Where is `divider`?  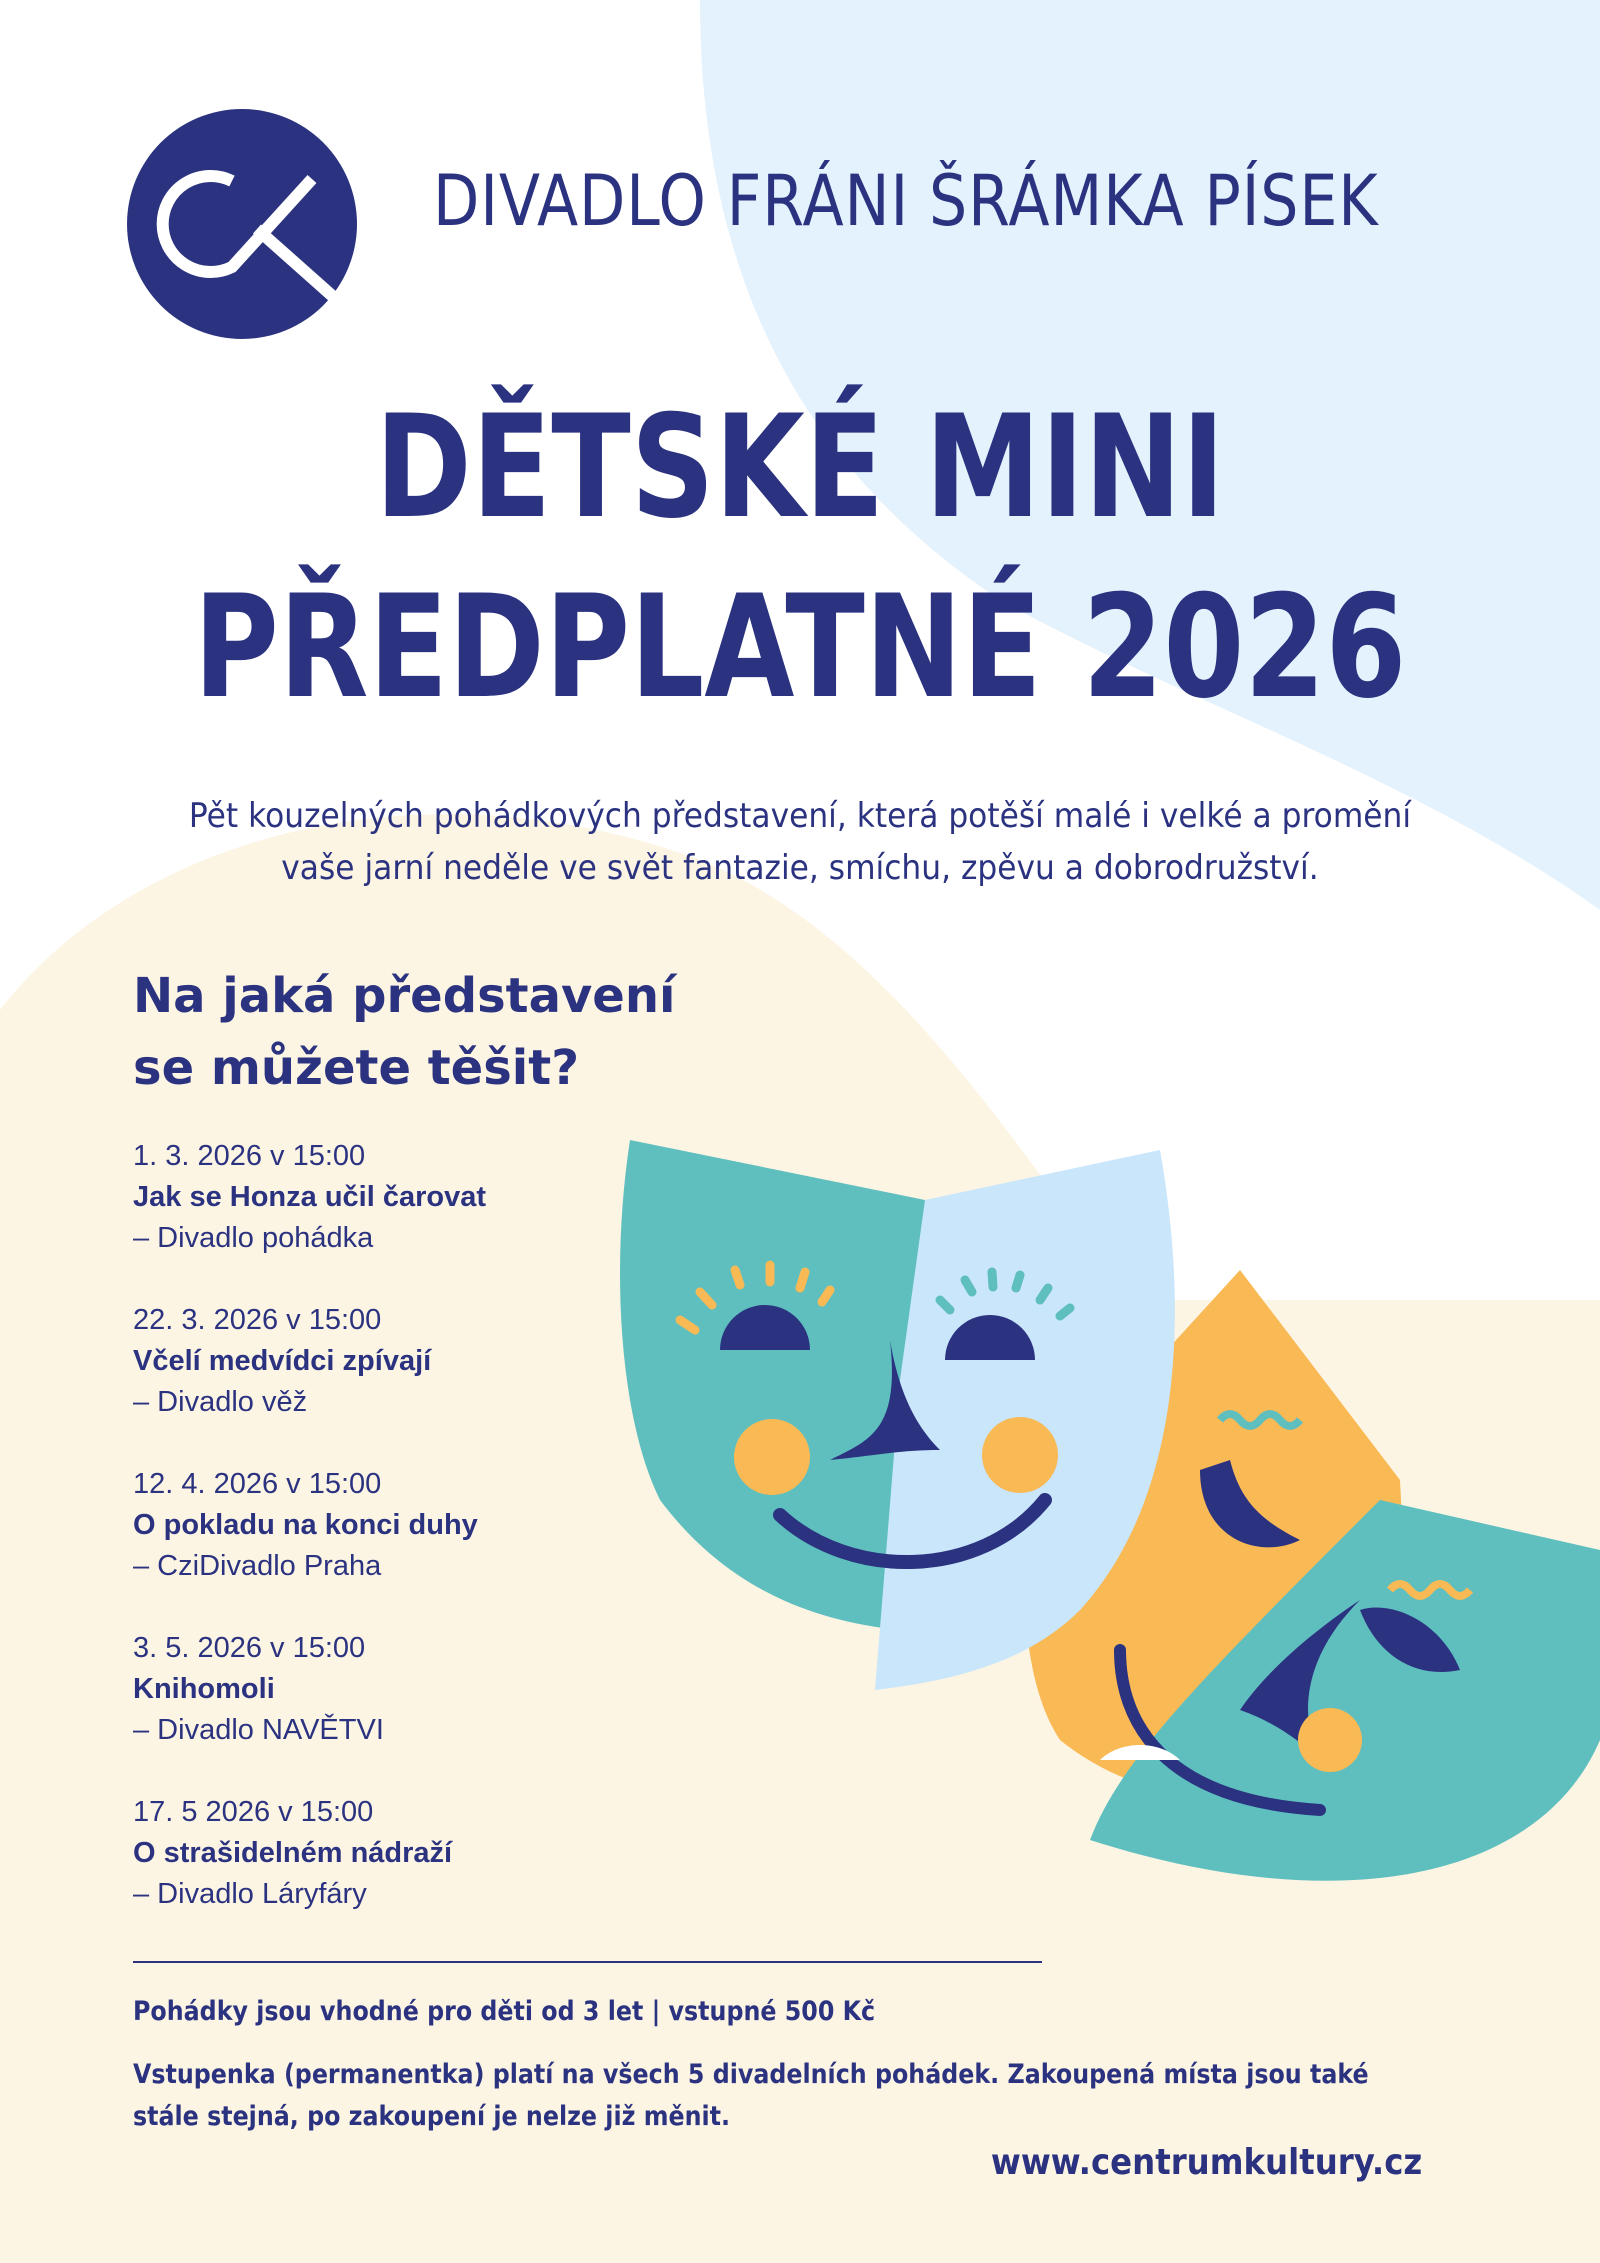 divider is located at coordinates (587, 1962).